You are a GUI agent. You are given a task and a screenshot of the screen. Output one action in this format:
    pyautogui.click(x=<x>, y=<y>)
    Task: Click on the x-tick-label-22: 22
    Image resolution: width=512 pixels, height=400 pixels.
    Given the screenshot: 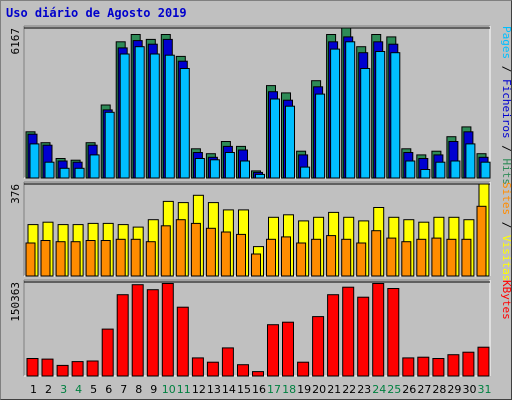 What is the action you would take?
    pyautogui.click(x=349, y=389)
    